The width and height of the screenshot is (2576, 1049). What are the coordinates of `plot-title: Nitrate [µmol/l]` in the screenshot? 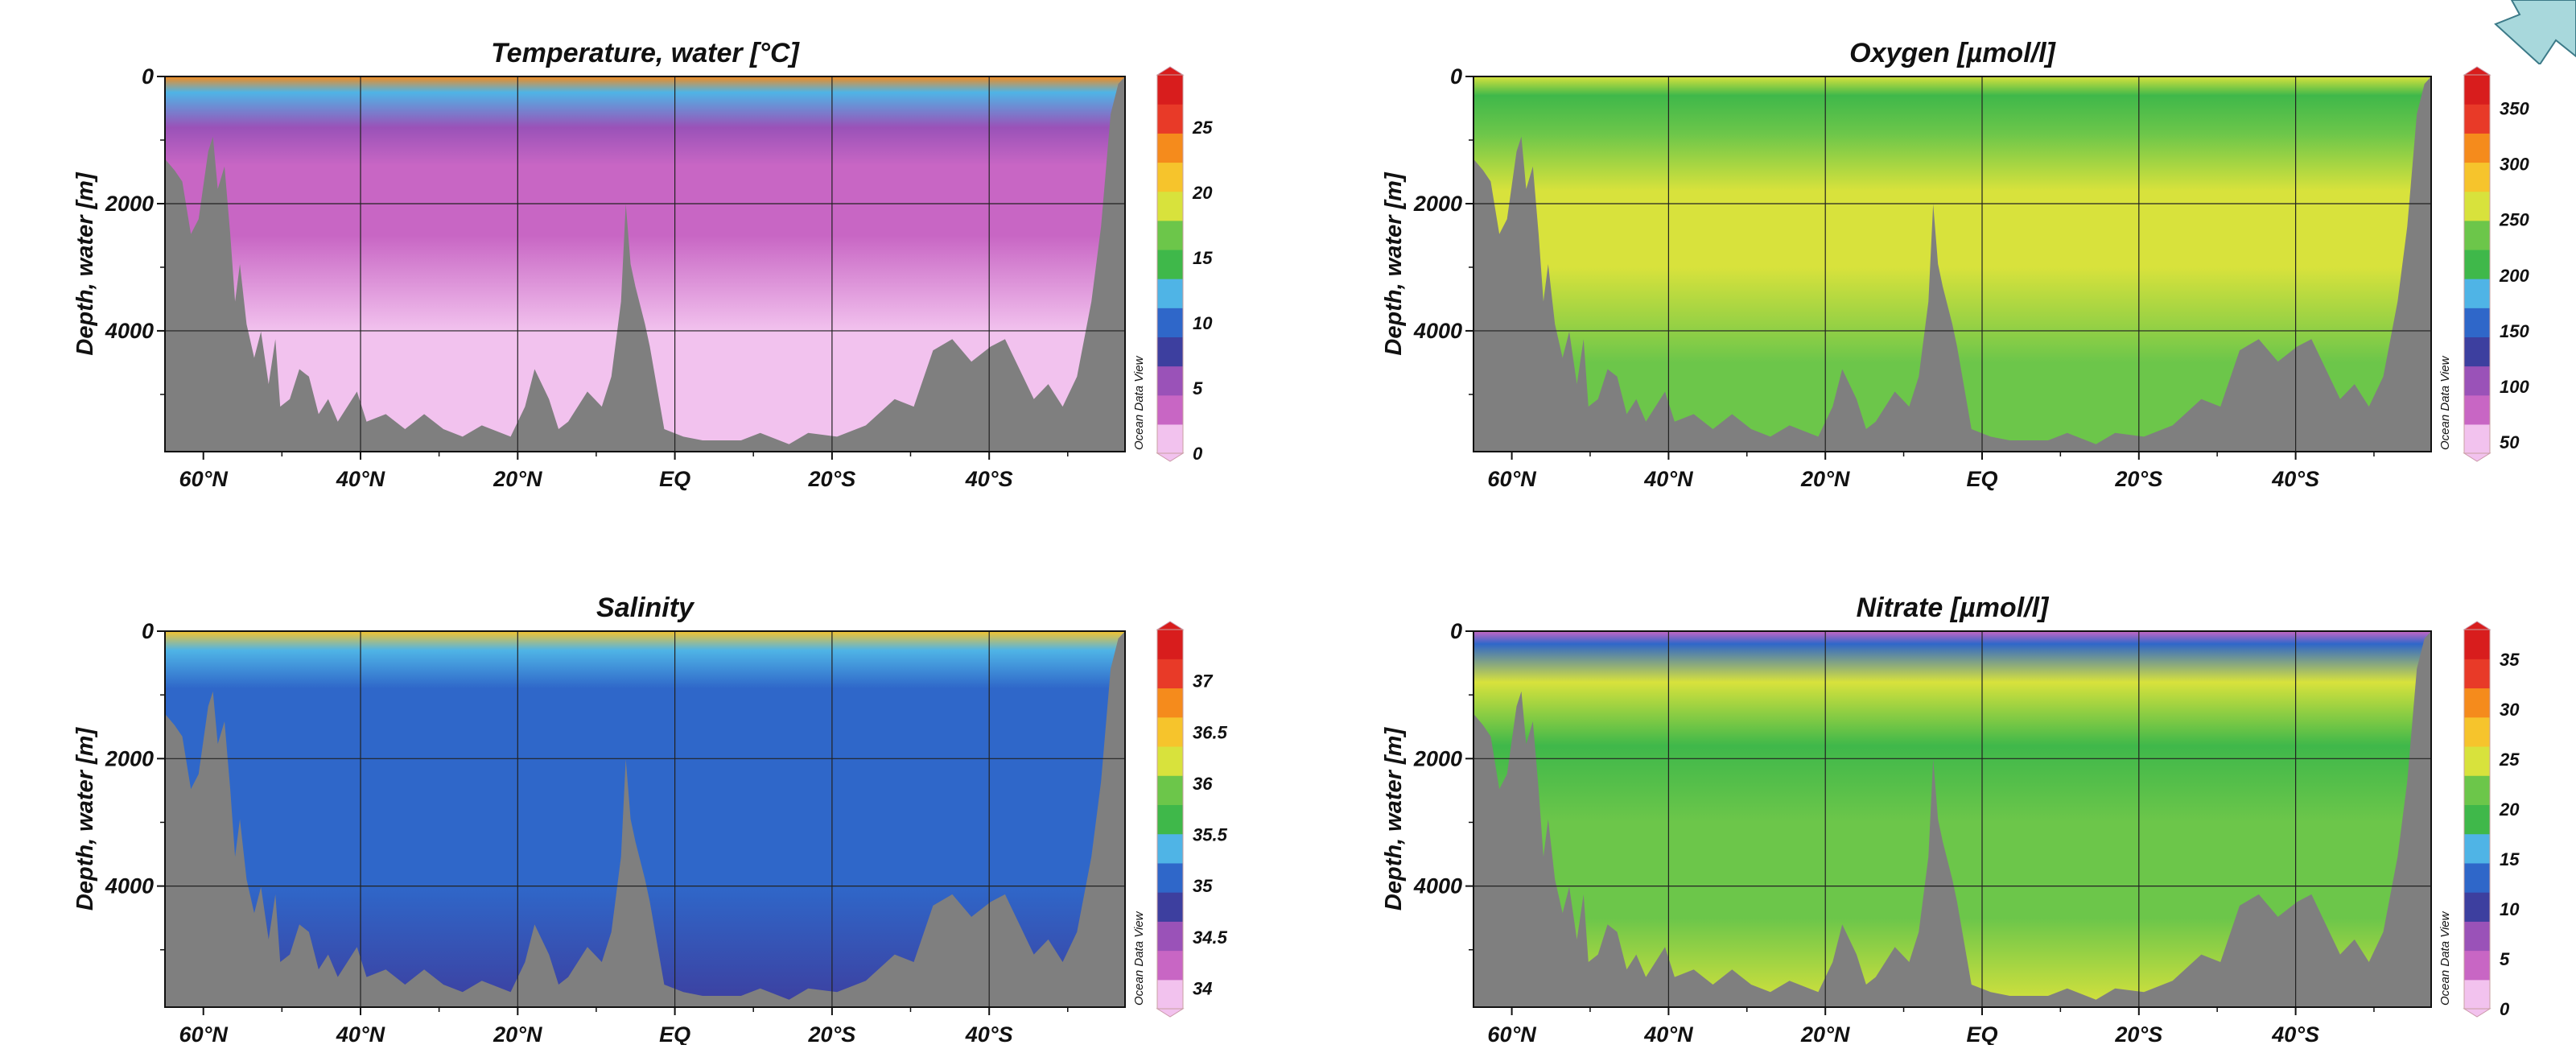 It's located at (1953, 608).